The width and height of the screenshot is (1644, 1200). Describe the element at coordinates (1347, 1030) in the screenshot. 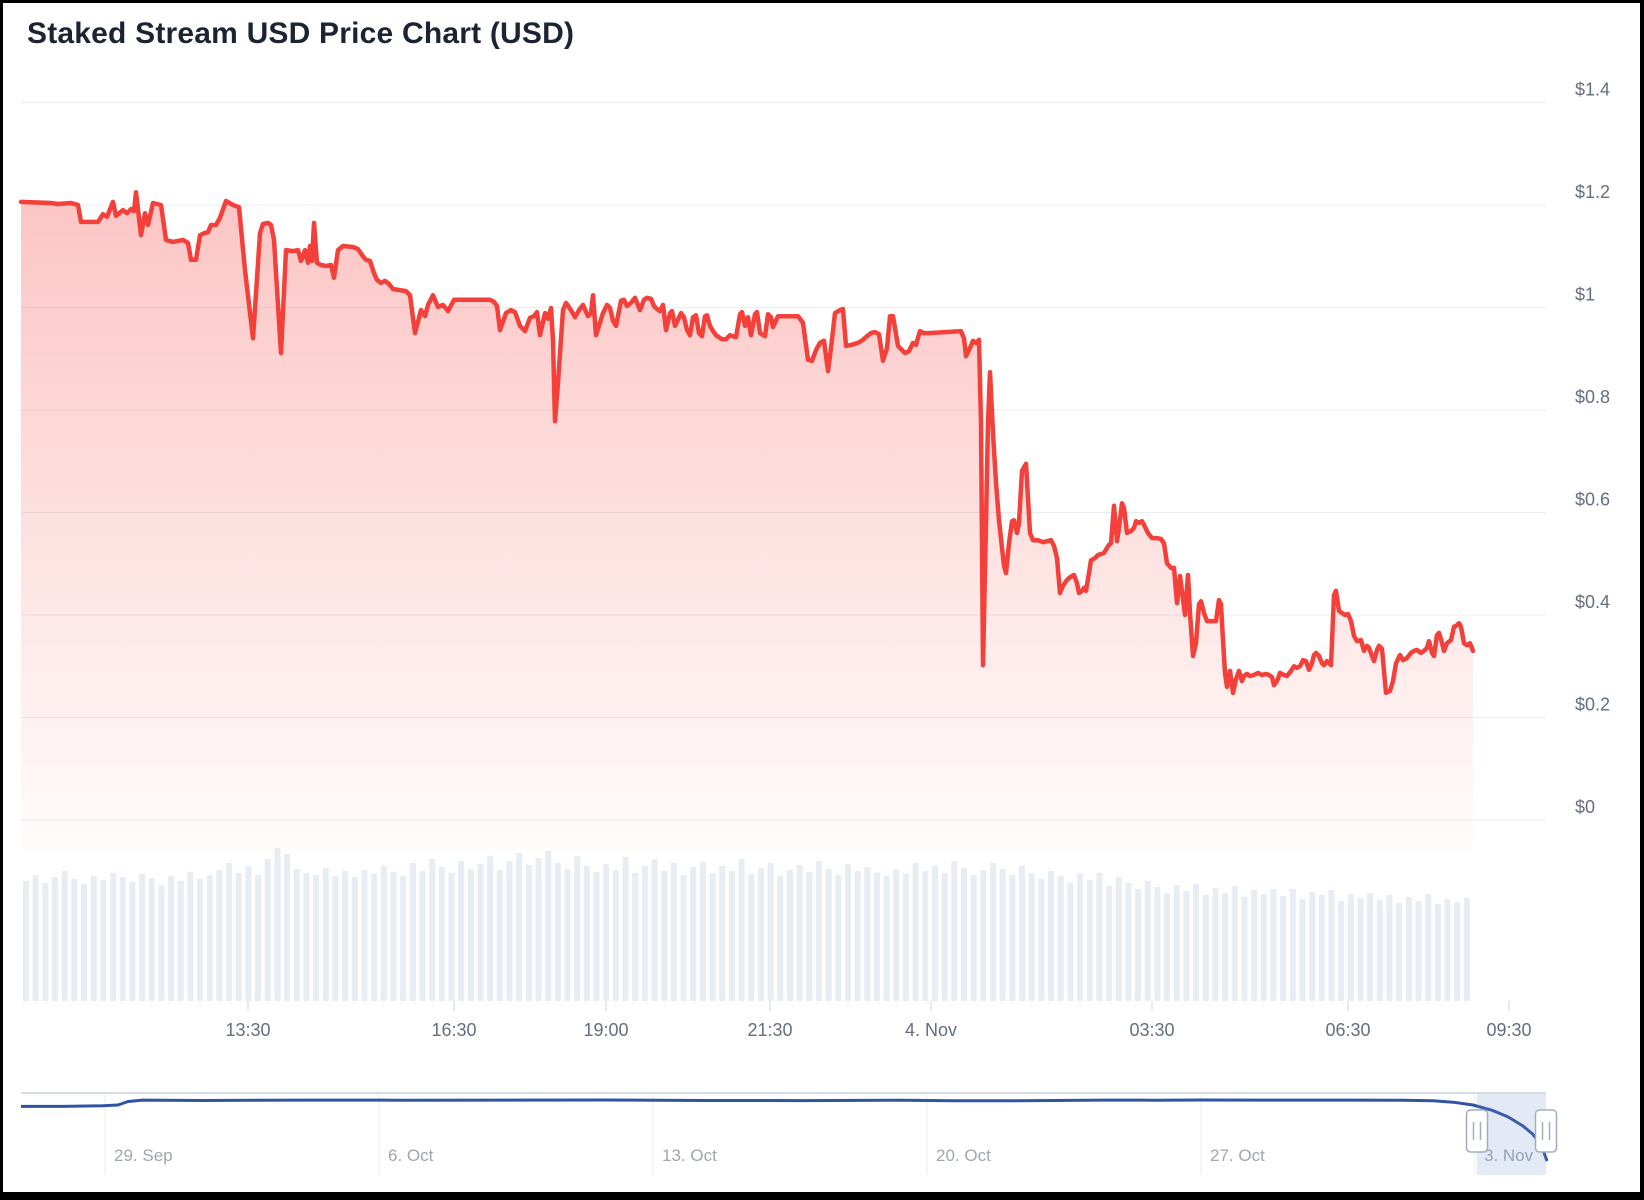

I see `x-axis-label: 06:30` at that location.